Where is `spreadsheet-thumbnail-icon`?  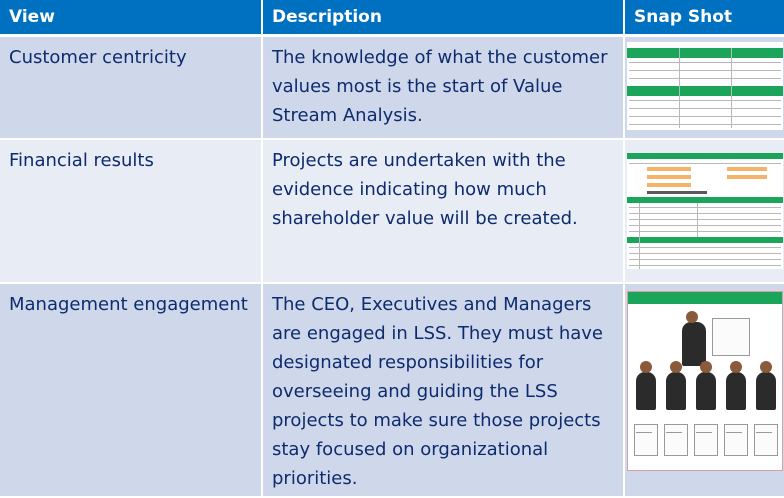 spreadsheet-thumbnail-icon is located at coordinates (705, 86).